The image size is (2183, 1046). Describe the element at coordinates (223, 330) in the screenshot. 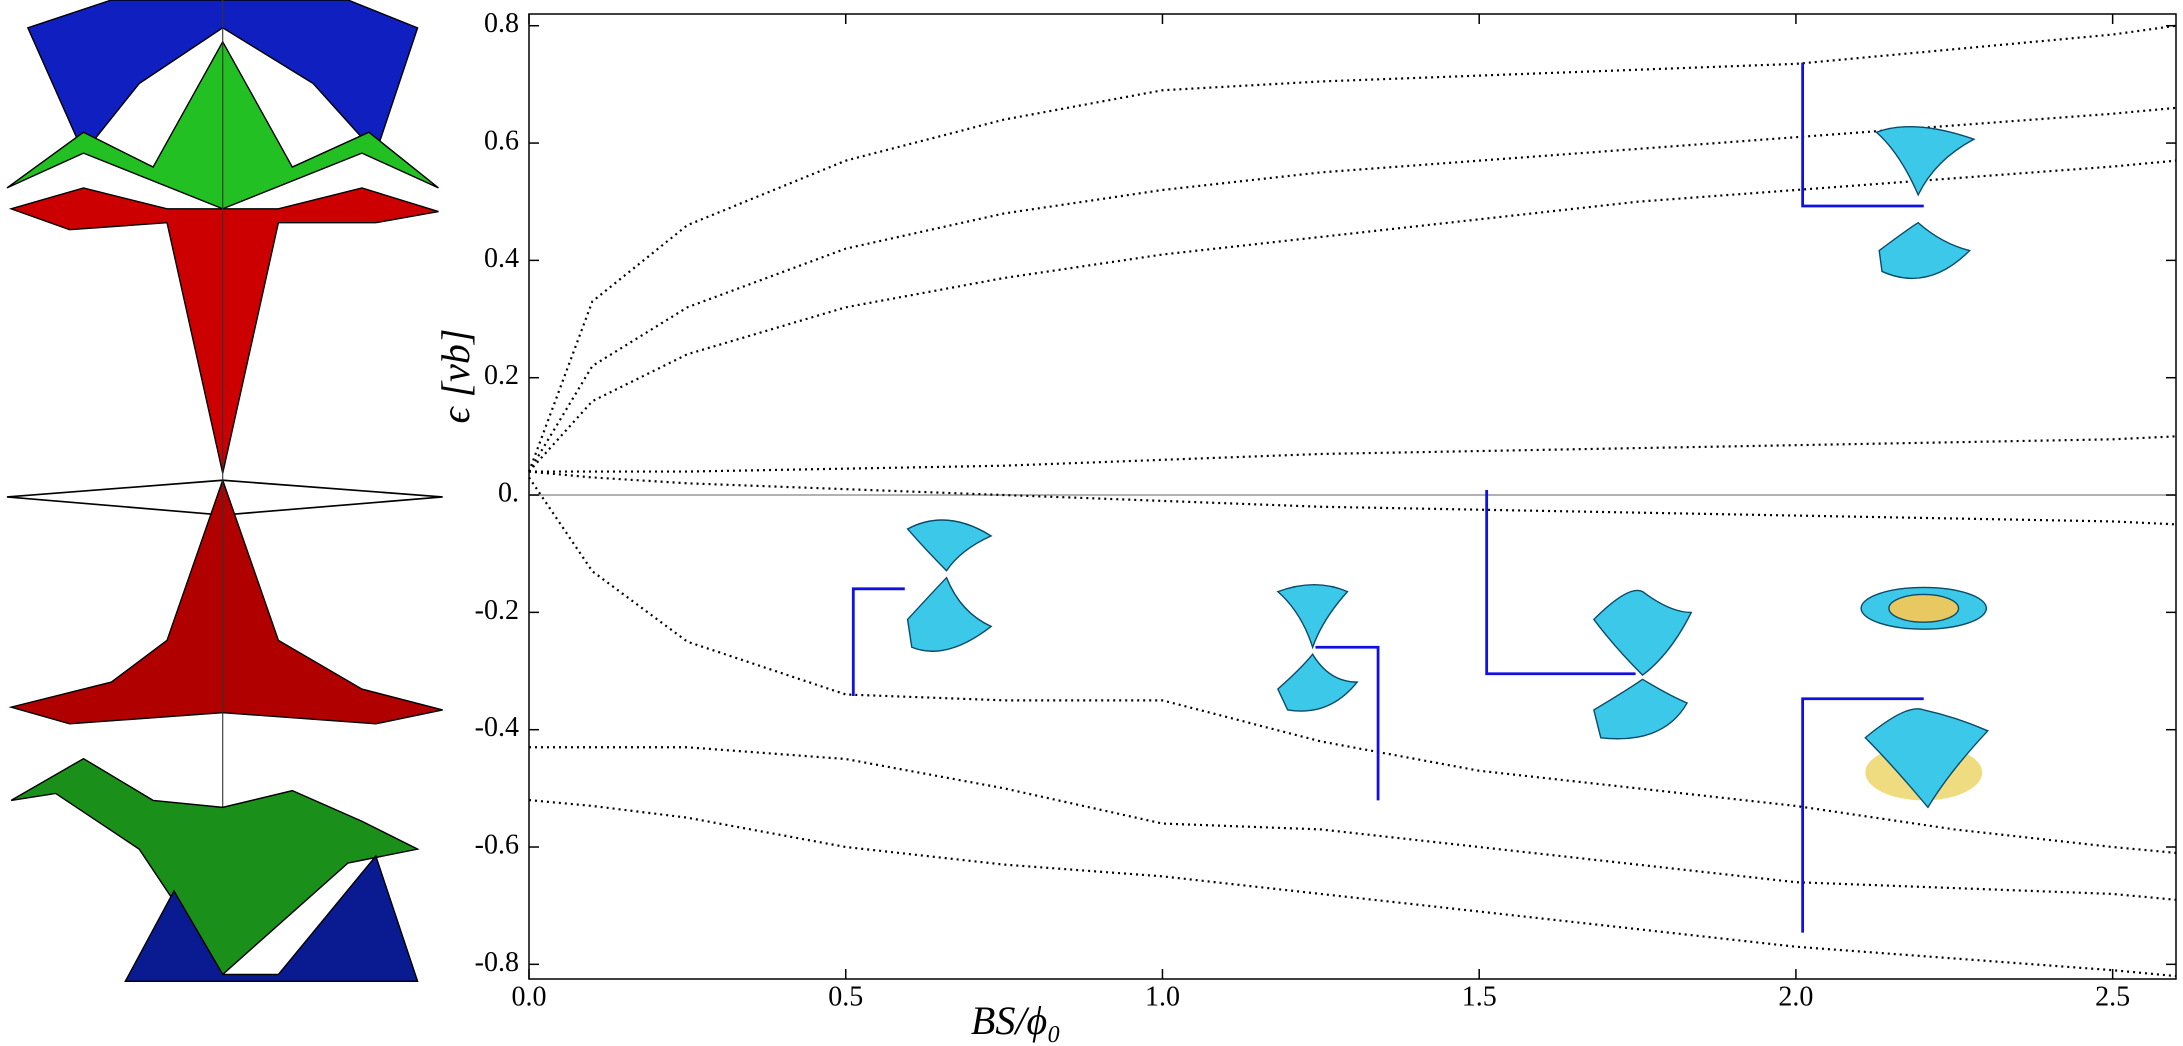

I see `red-cone-upper` at that location.